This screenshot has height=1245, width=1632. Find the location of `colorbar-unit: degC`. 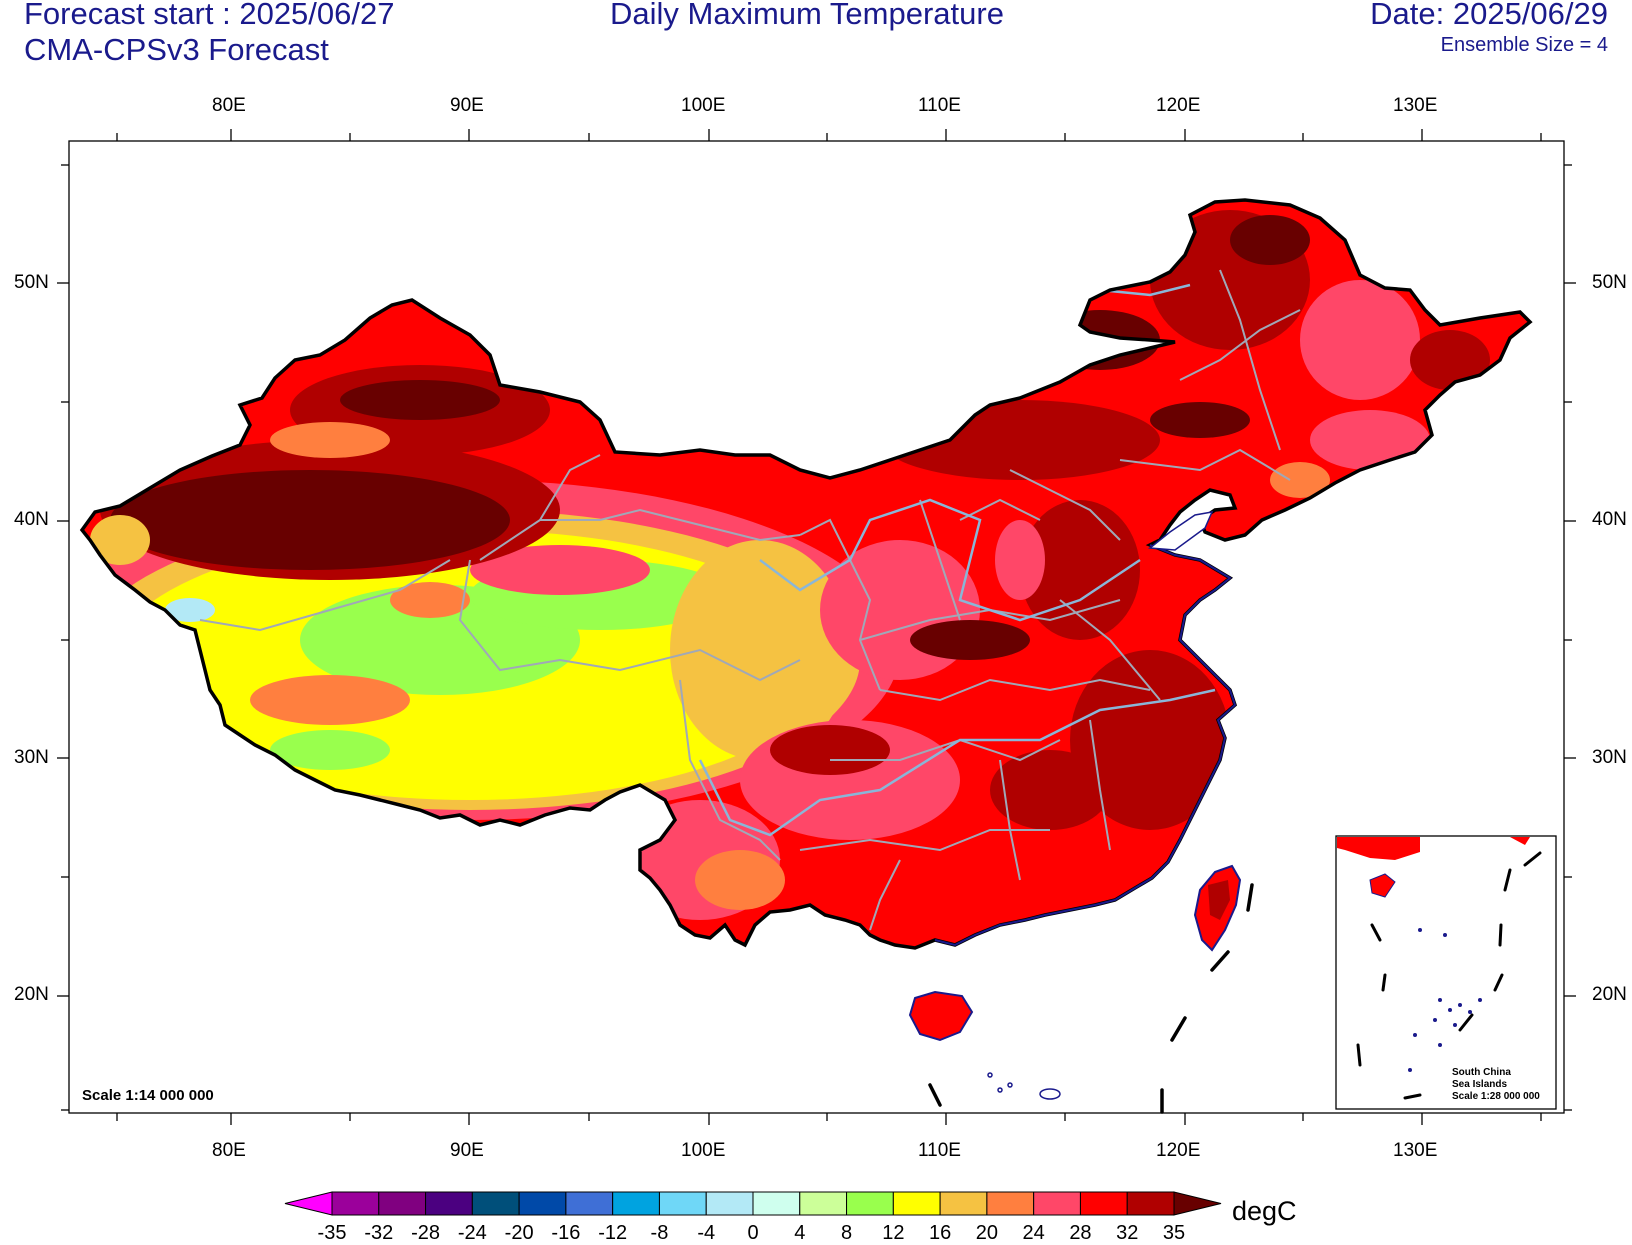

colorbar-unit: degC is located at coordinates (1264, 1211).